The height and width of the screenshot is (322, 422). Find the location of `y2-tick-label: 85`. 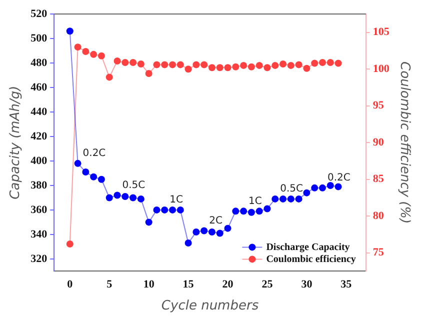

y2-tick-label: 85 is located at coordinates (378, 179).